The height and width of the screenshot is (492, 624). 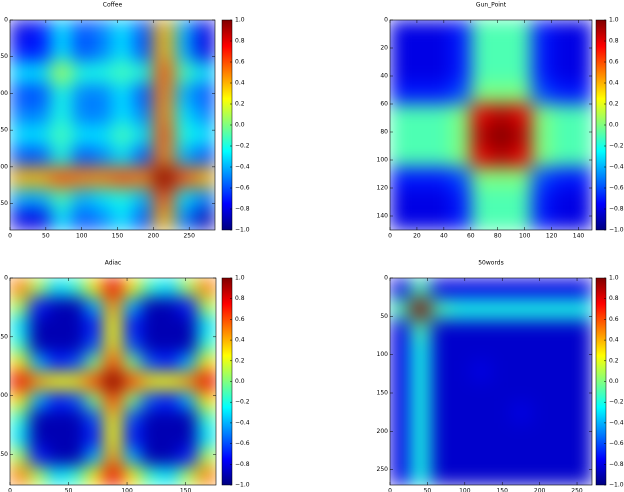 I want to click on y-tick-label: 100, so click(x=383, y=354).